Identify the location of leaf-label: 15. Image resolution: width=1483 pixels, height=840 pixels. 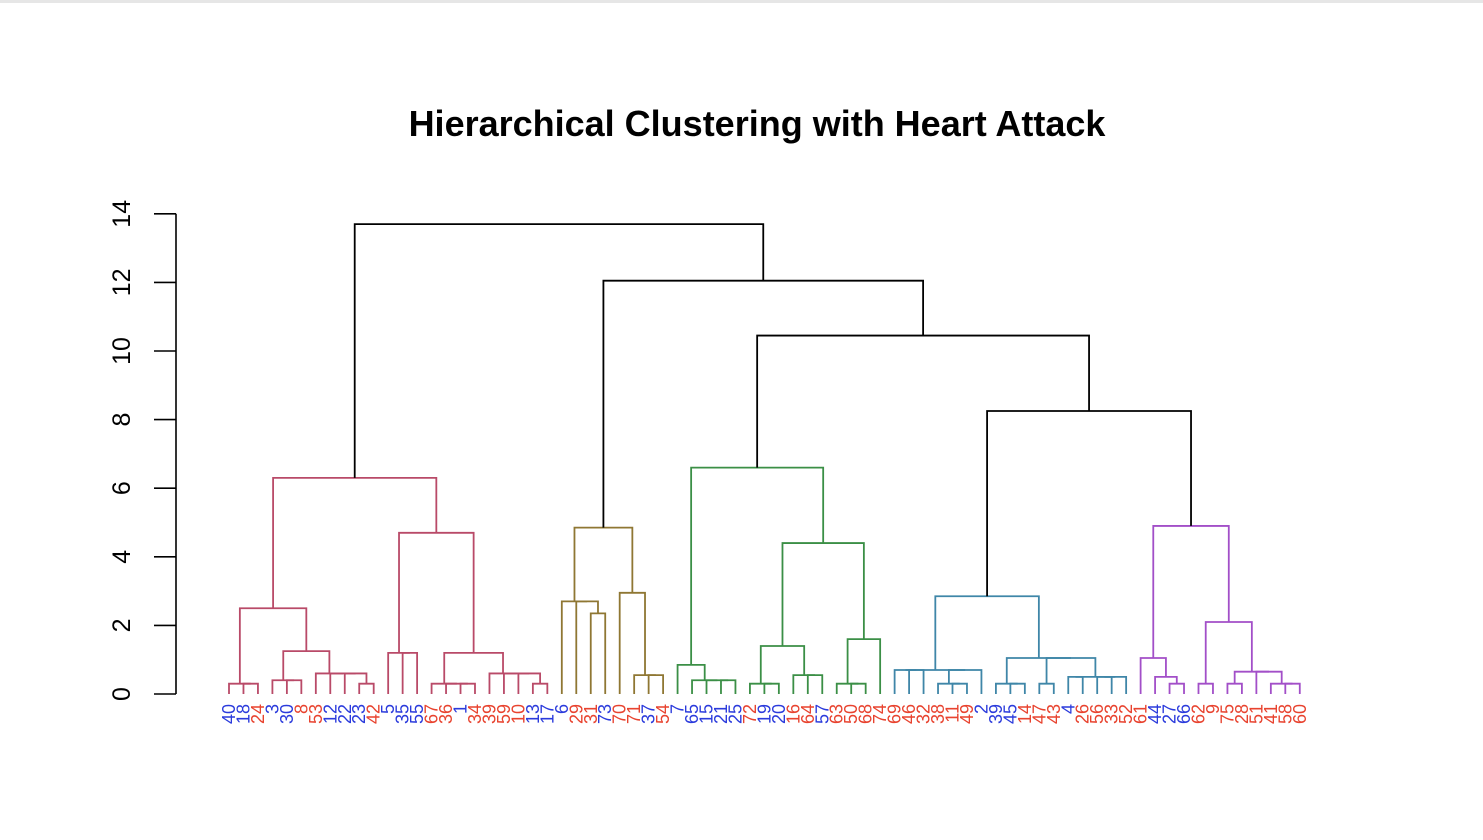
(707, 714).